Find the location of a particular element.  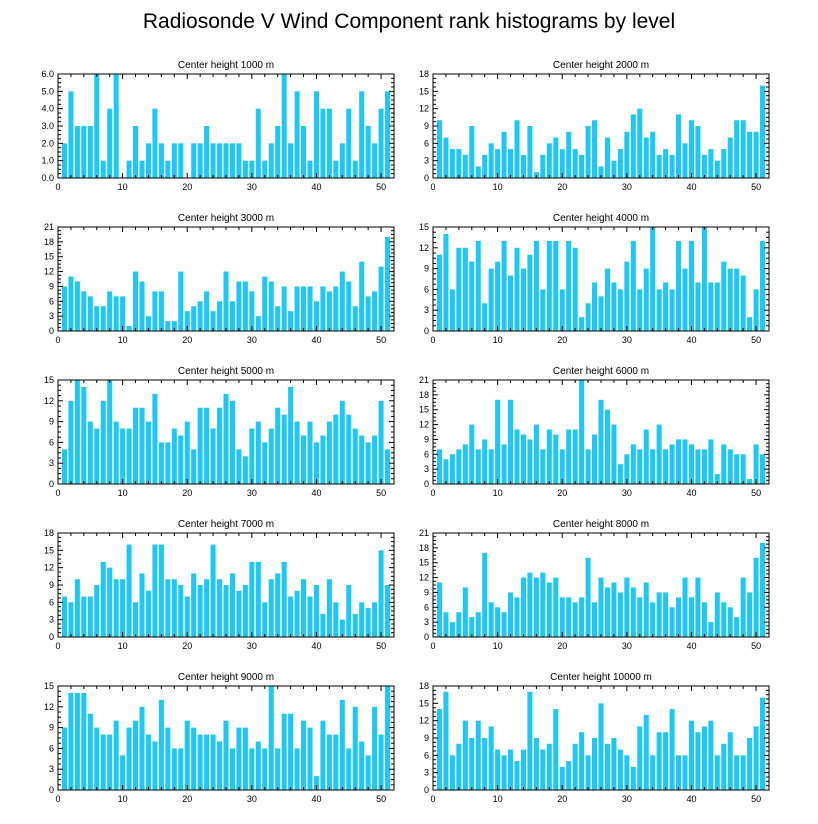

y-tick-label: 0 is located at coordinates (426, 484).